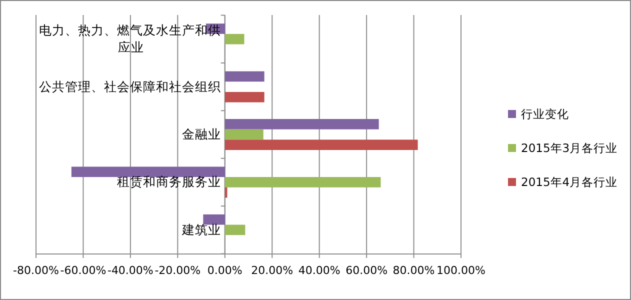 Image resolution: width=631 pixels, height=300 pixels. What do you see at coordinates (201, 134) in the screenshot?
I see `y-tick-label: 金融业` at bounding box center [201, 134].